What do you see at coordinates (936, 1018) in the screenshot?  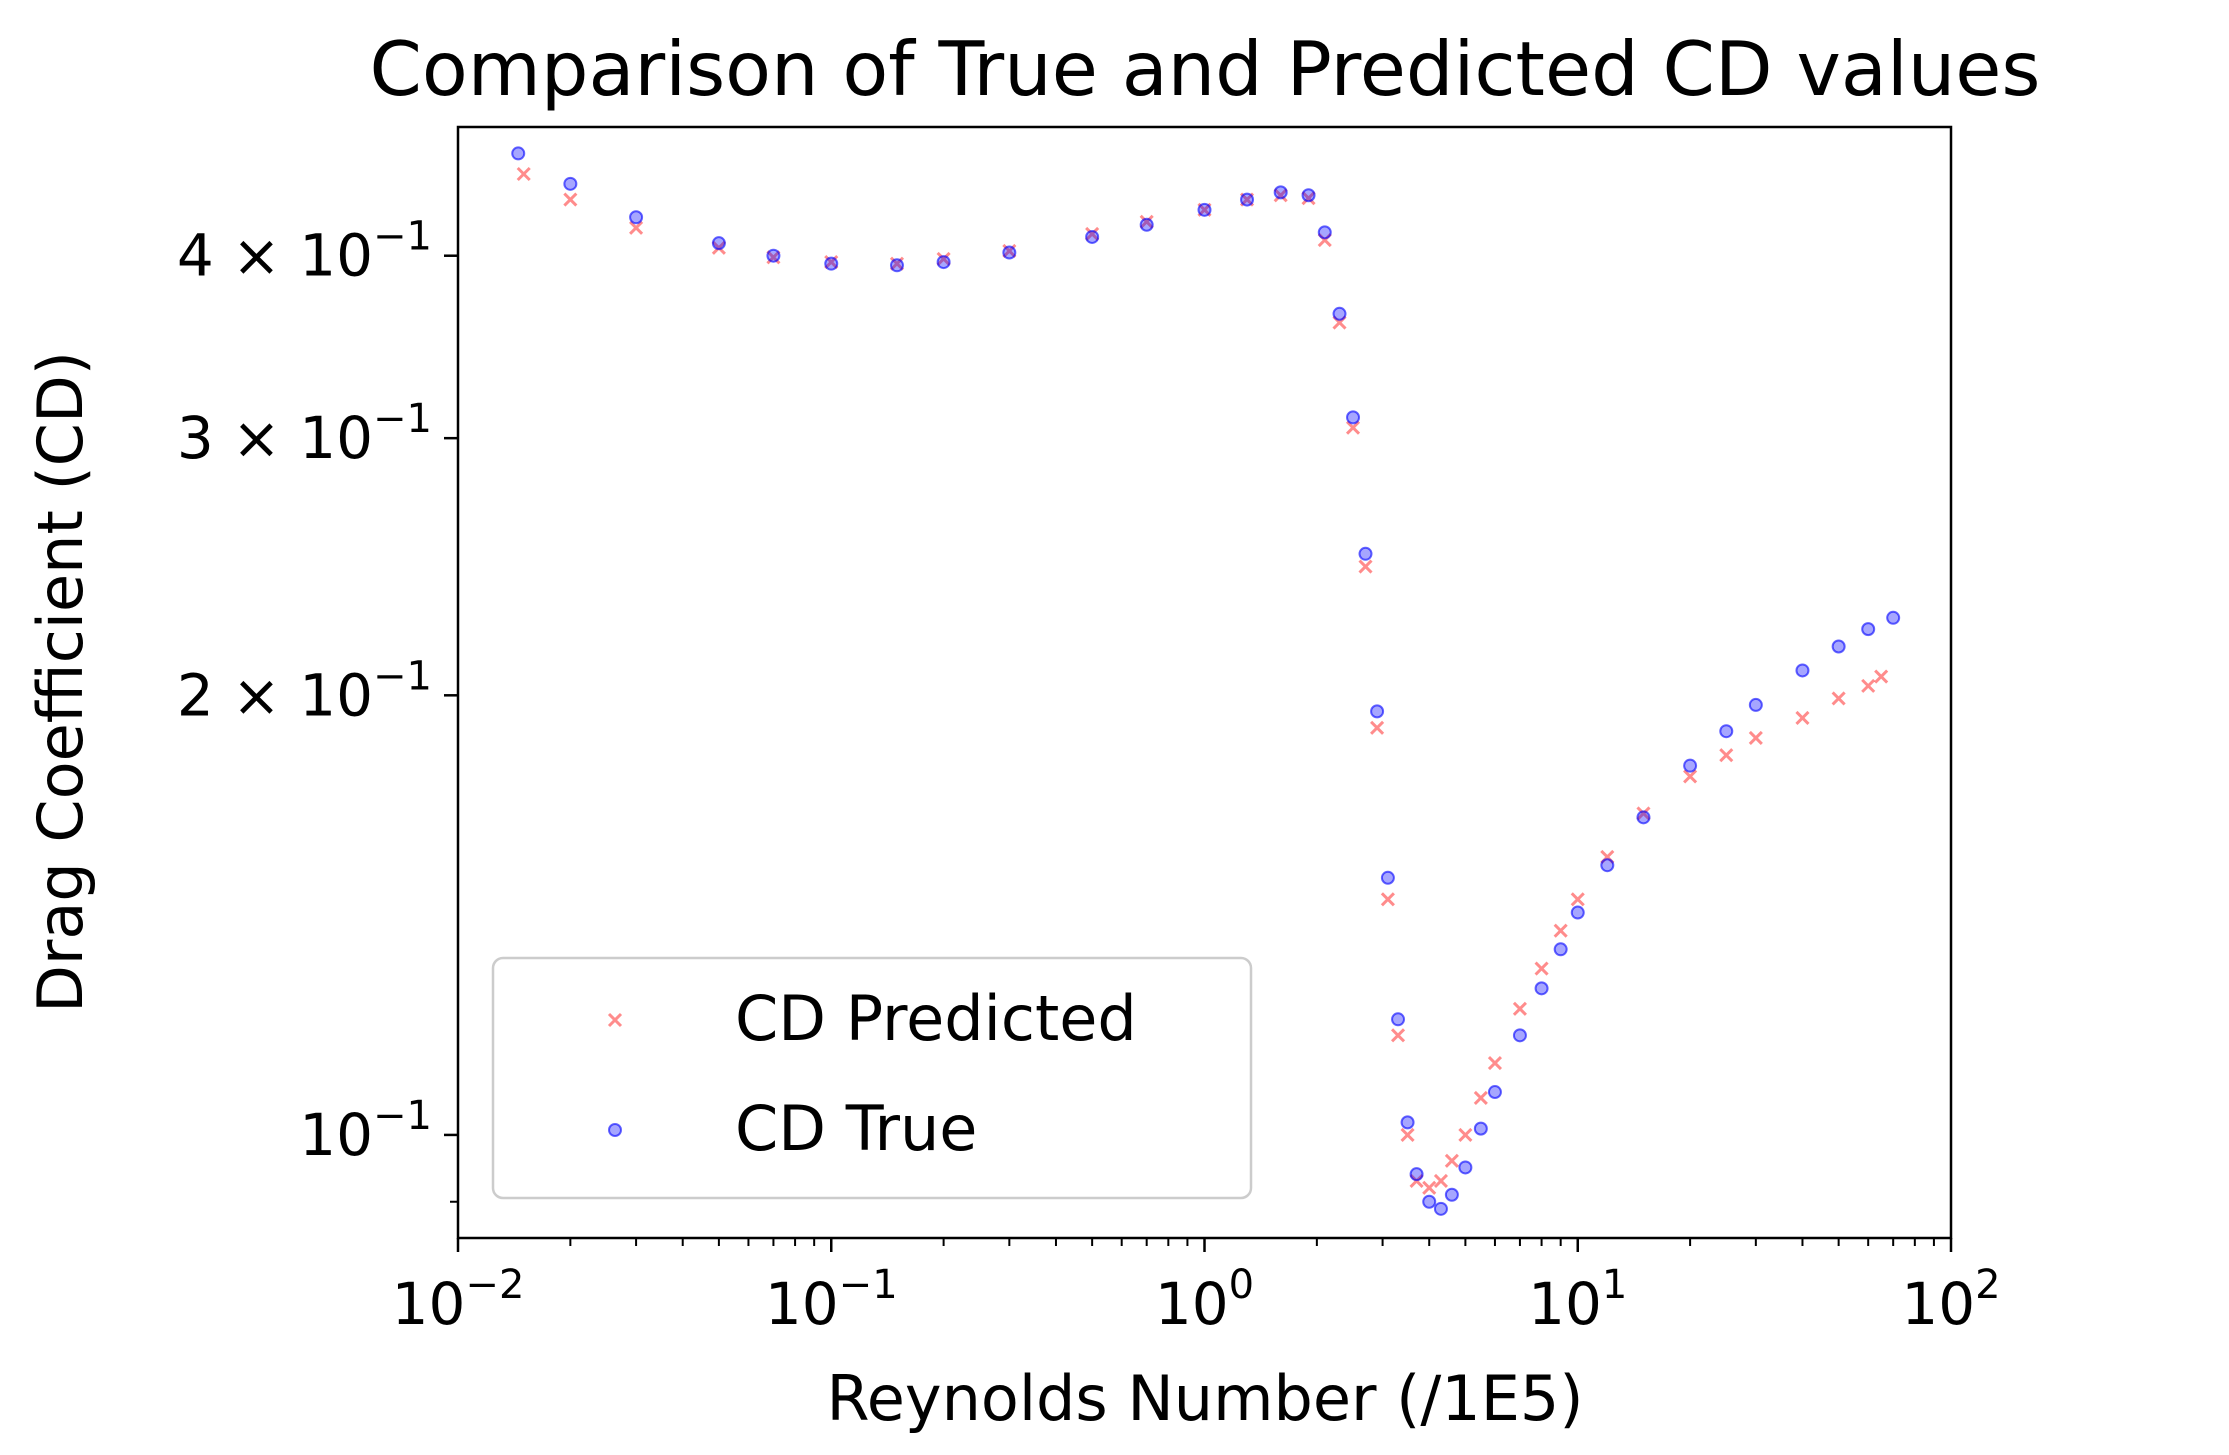 I see `legend-label-predicted: CD Predicted` at bounding box center [936, 1018].